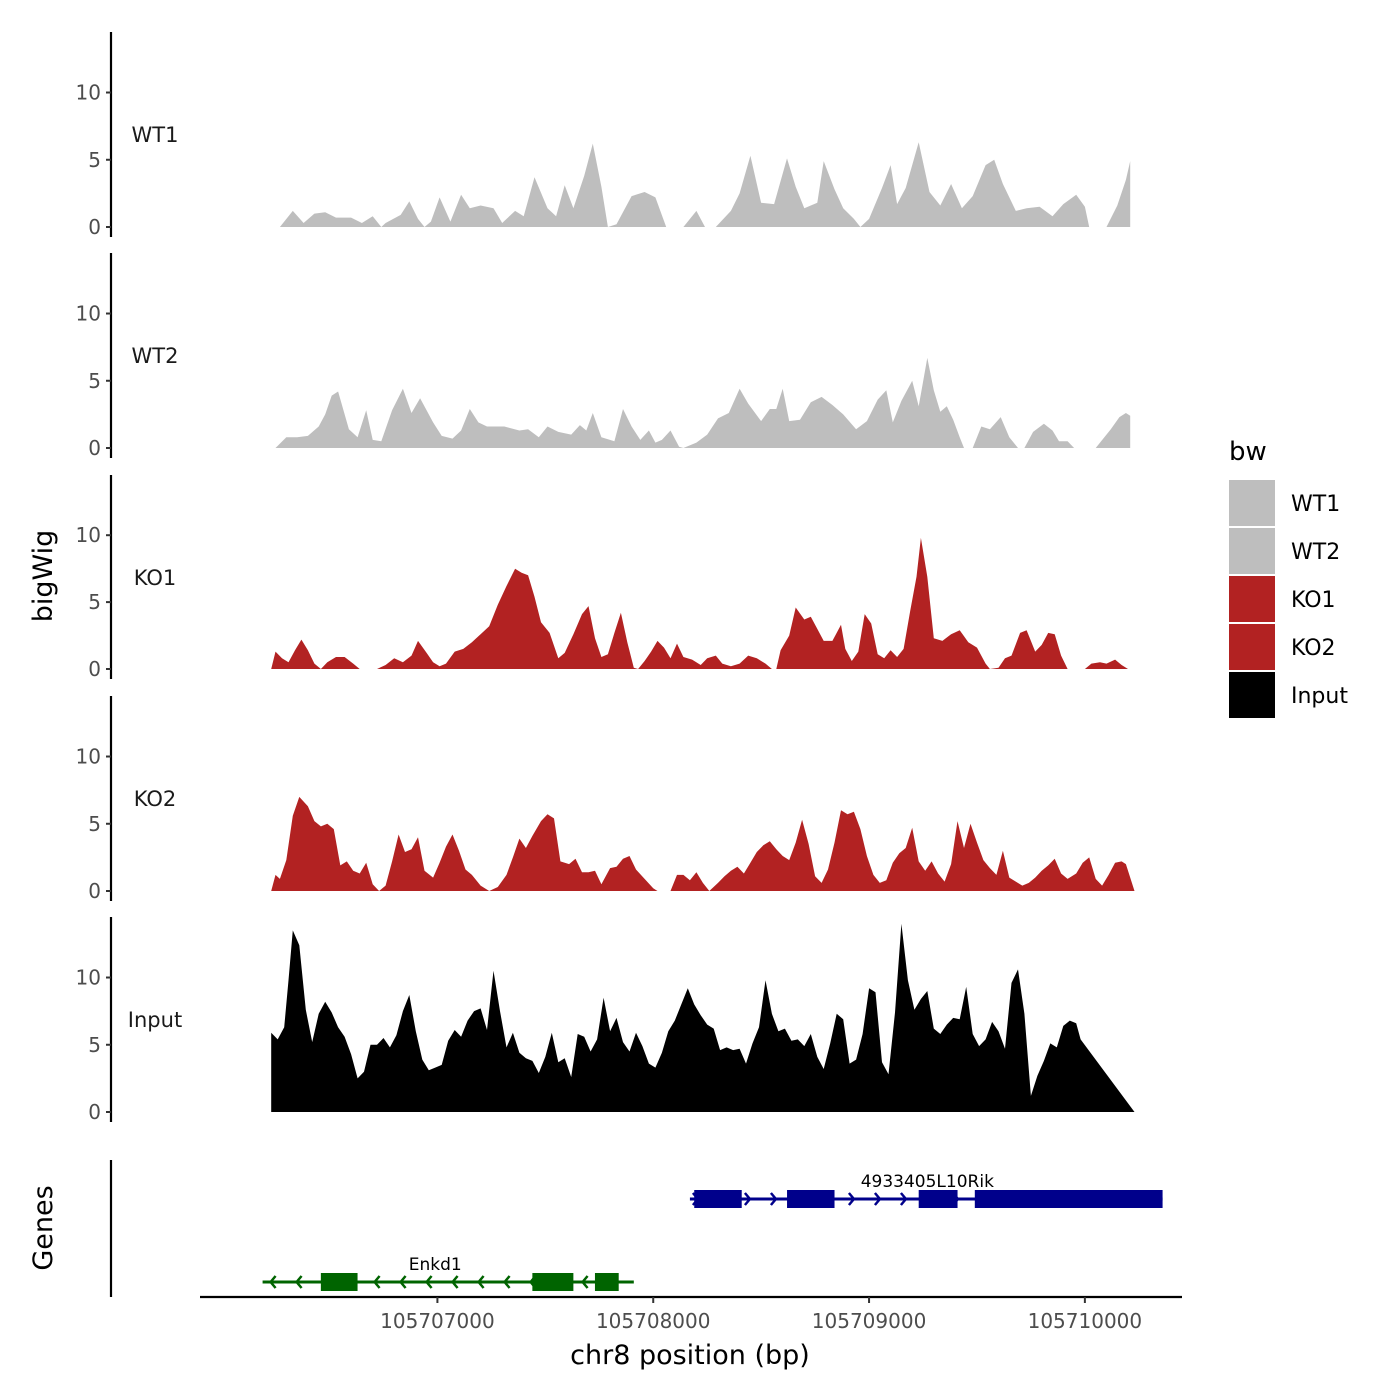  What do you see at coordinates (1313, 648) in the screenshot?
I see `legend-label-ko2: KO2` at bounding box center [1313, 648].